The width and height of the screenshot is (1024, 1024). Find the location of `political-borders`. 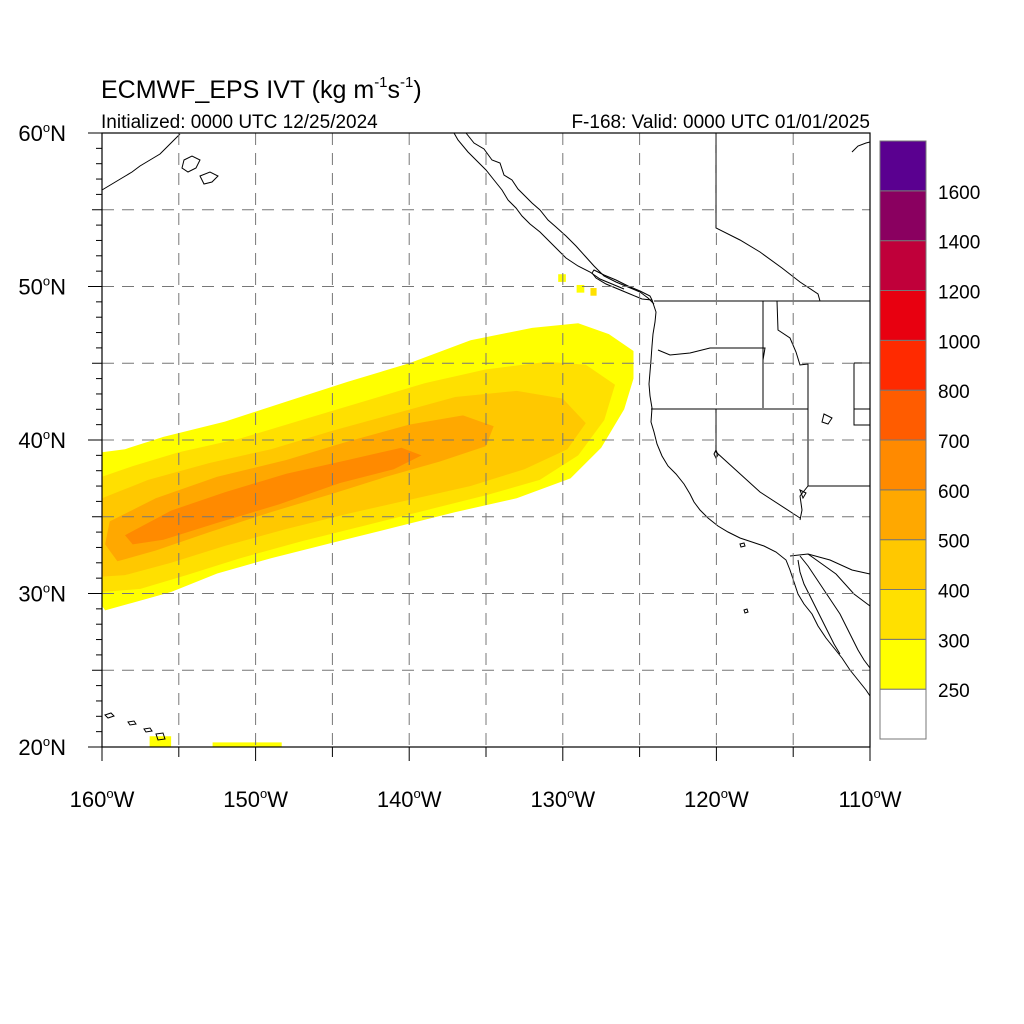

political-borders is located at coordinates (761, 370).